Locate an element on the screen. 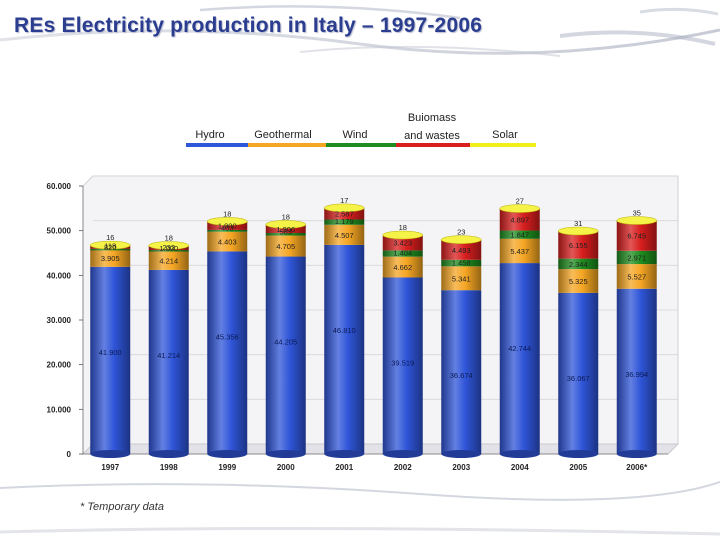 The height and width of the screenshot is (540, 720). data-label-solar-2004: 27 is located at coordinates (520, 201).